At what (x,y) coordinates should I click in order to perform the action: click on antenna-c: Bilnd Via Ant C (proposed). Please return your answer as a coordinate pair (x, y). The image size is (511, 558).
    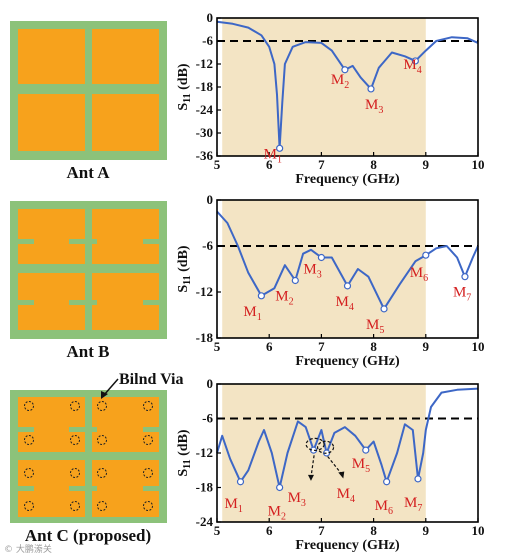
    Looking at the image, I should click on (96, 458).